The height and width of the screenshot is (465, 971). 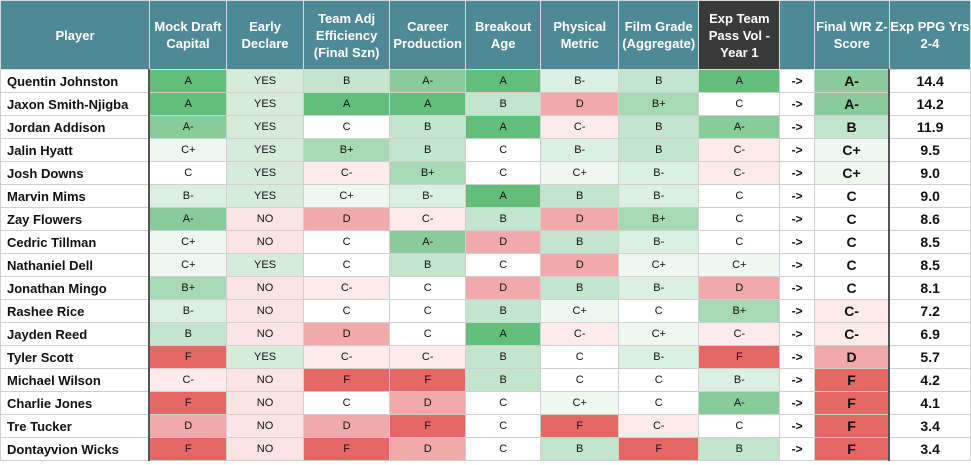 I want to click on exp-team-pass-vol-cell: A-, so click(x=739, y=127).